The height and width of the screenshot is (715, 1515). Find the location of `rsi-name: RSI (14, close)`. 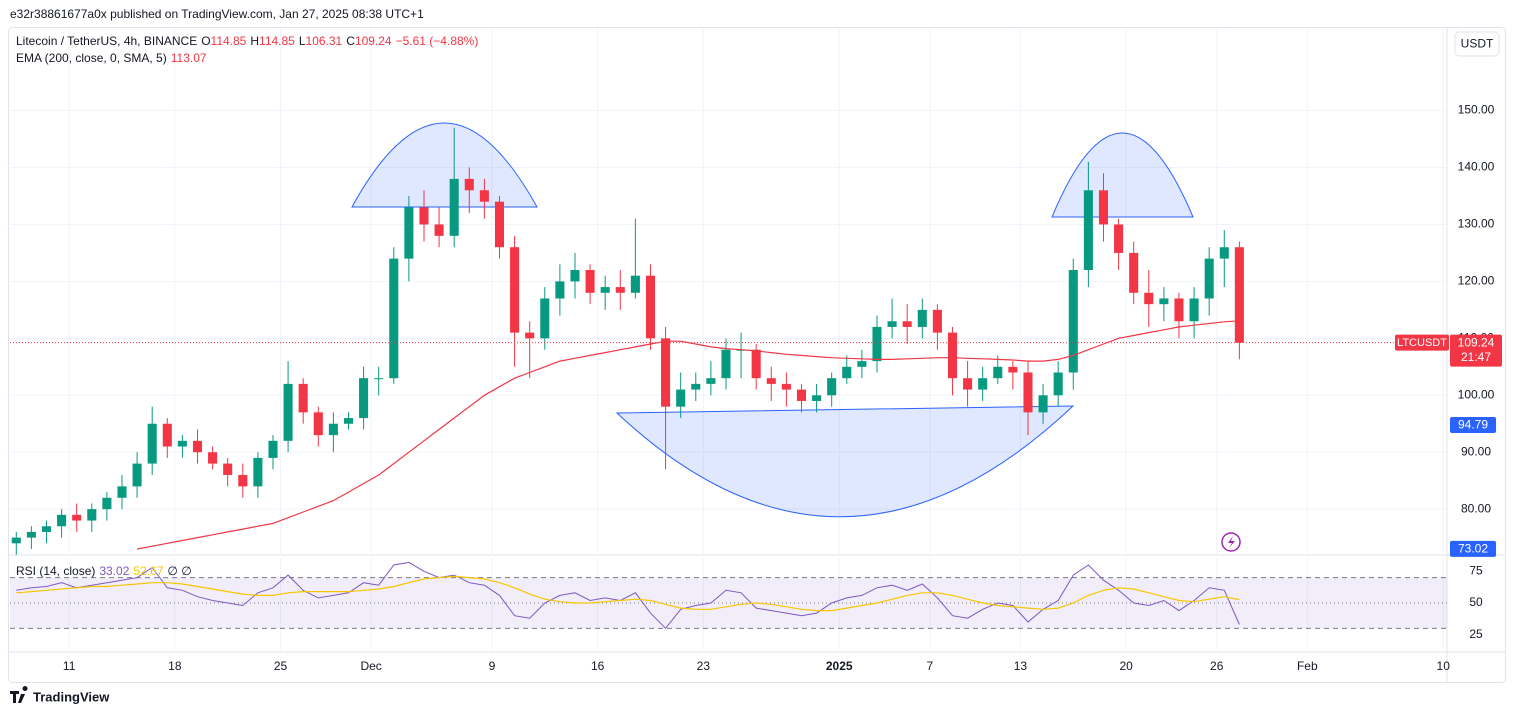

rsi-name: RSI (14, close) is located at coordinates (56, 571).